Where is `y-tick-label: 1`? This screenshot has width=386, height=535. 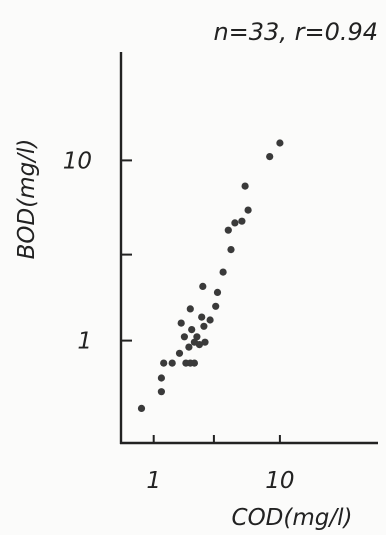
y-tick-label: 1 is located at coordinates (84, 342).